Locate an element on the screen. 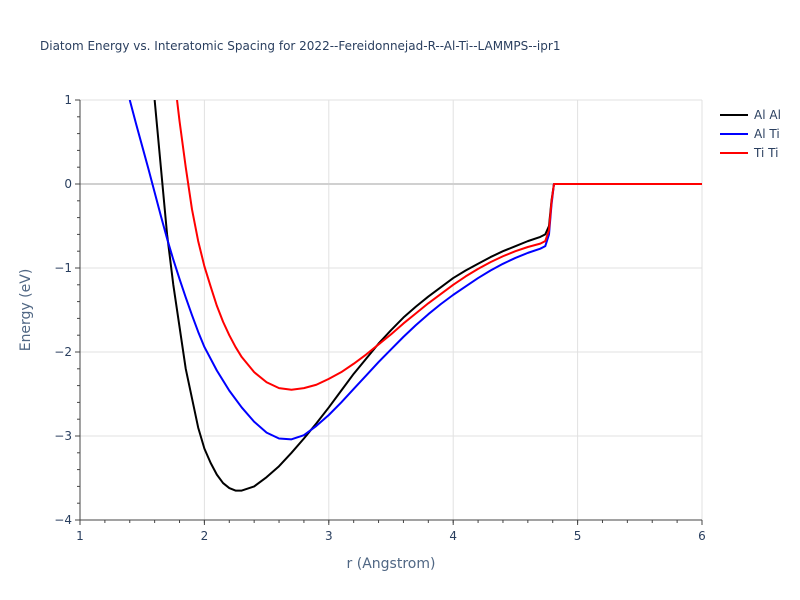  x-axis-title: r (Angstrom) is located at coordinates (391, 564).